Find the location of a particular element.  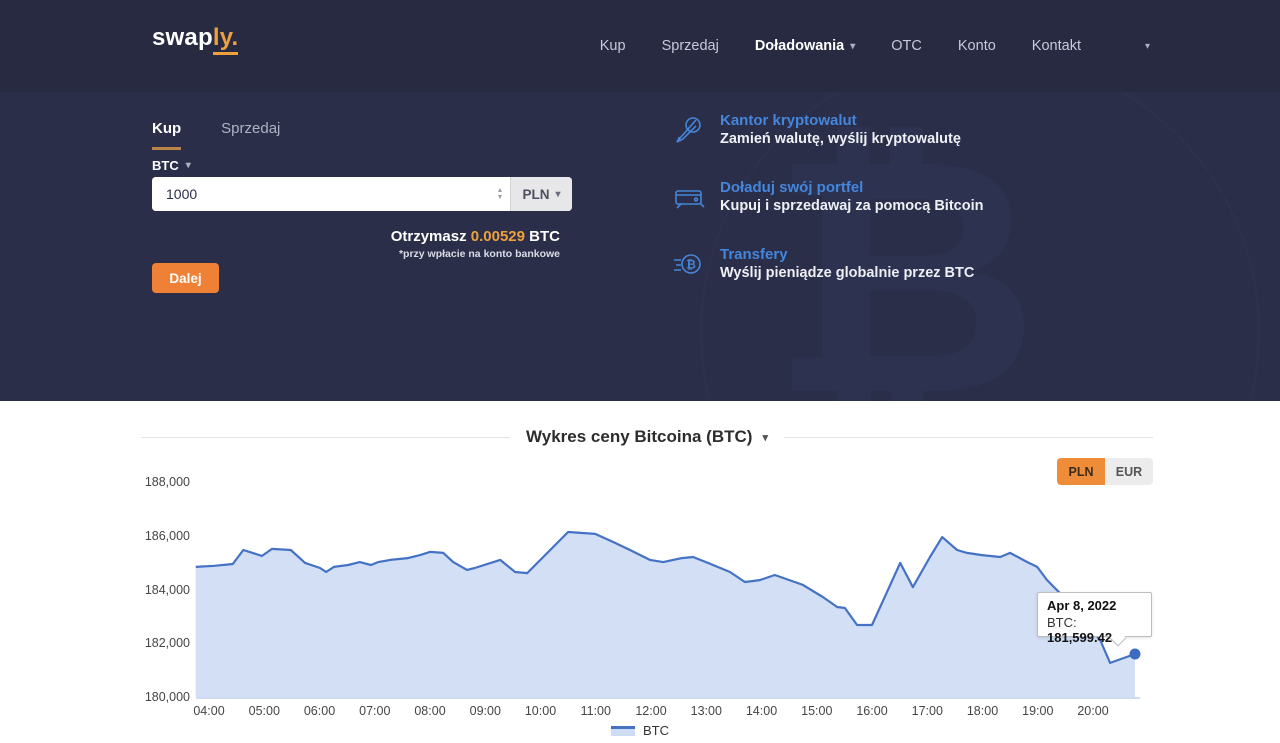

x-axis-tick: 09:00 is located at coordinates (485, 711).